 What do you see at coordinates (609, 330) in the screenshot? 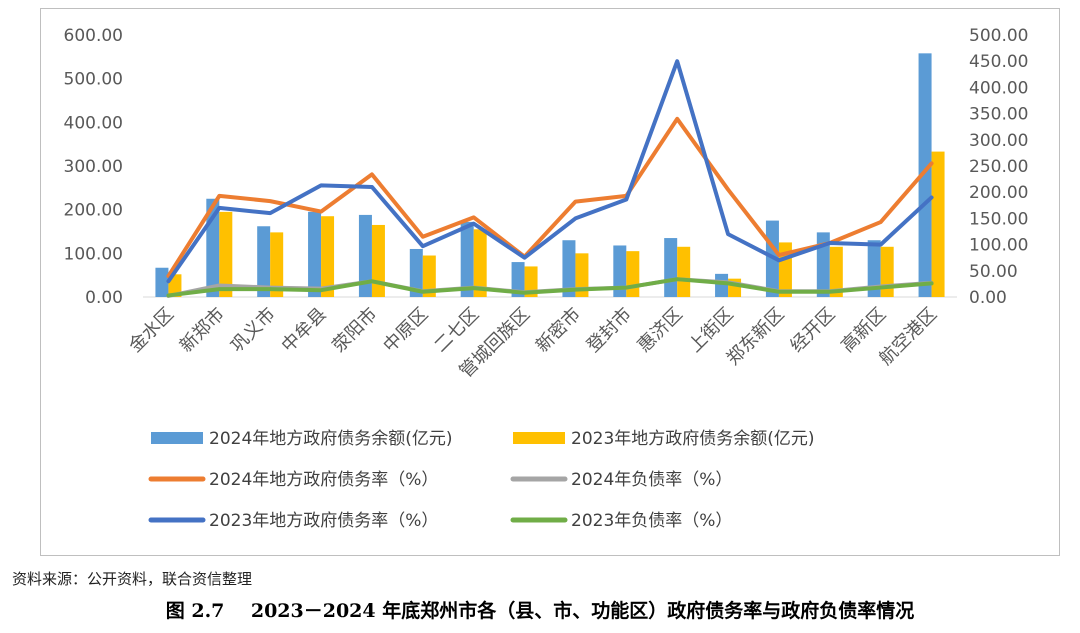
I see `category-label: 登封市` at bounding box center [609, 330].